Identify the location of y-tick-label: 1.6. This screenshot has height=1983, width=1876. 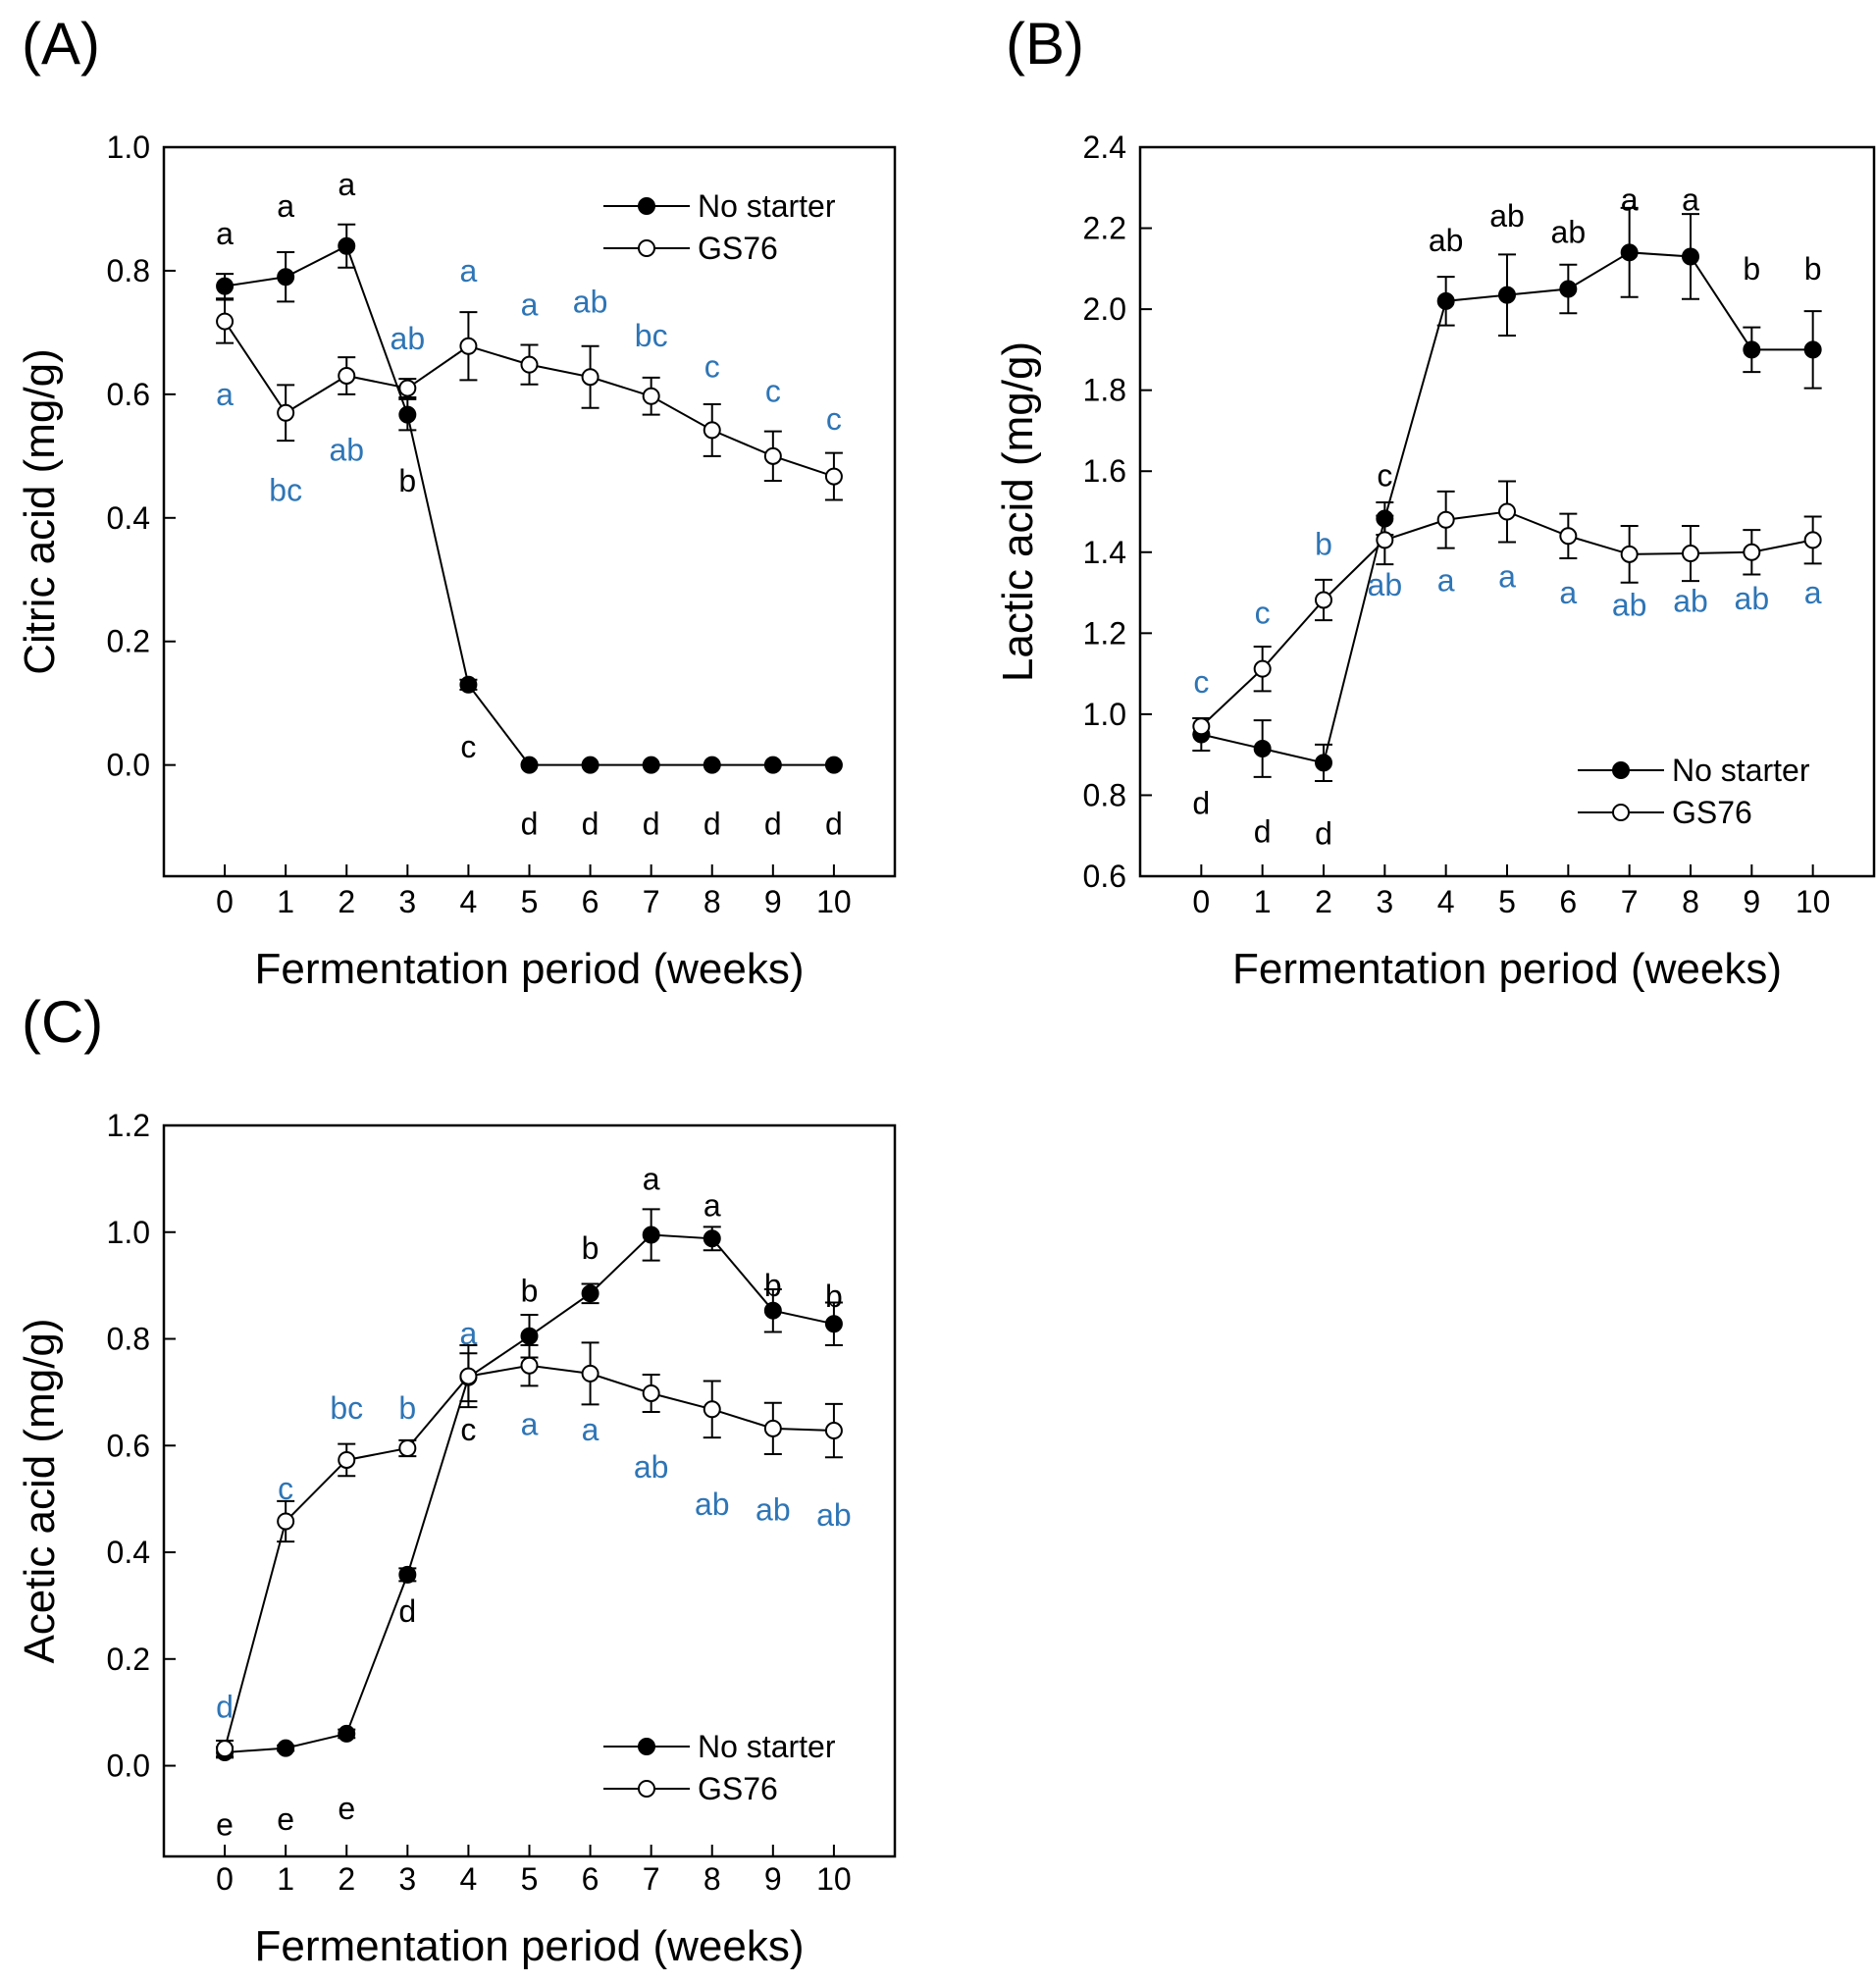
(1104, 471).